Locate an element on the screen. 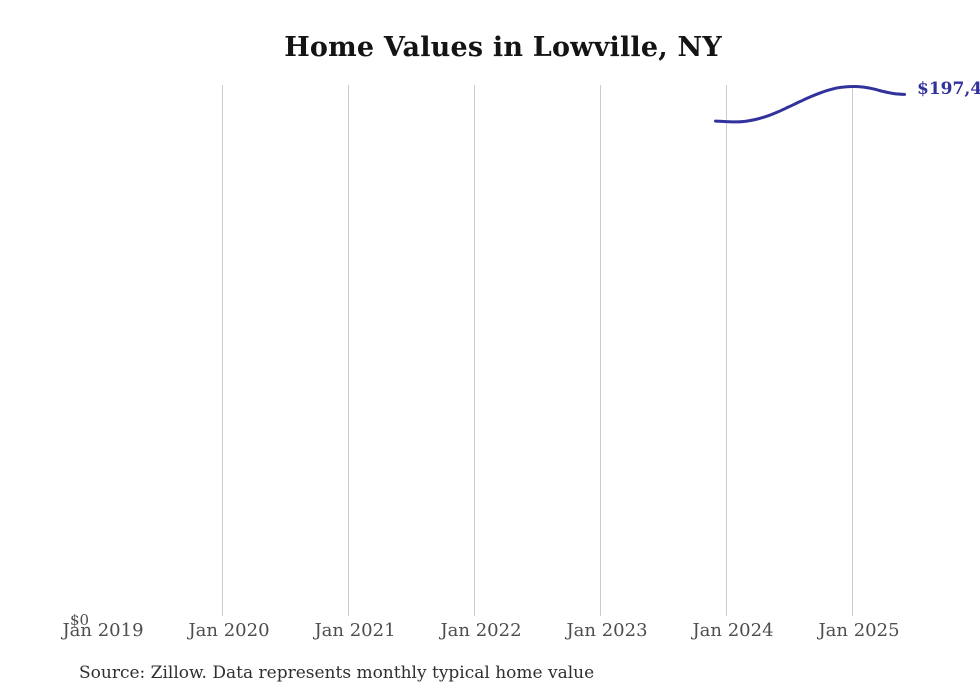  chart-title: Home Values in Lowville, NY is located at coordinates (503, 47).